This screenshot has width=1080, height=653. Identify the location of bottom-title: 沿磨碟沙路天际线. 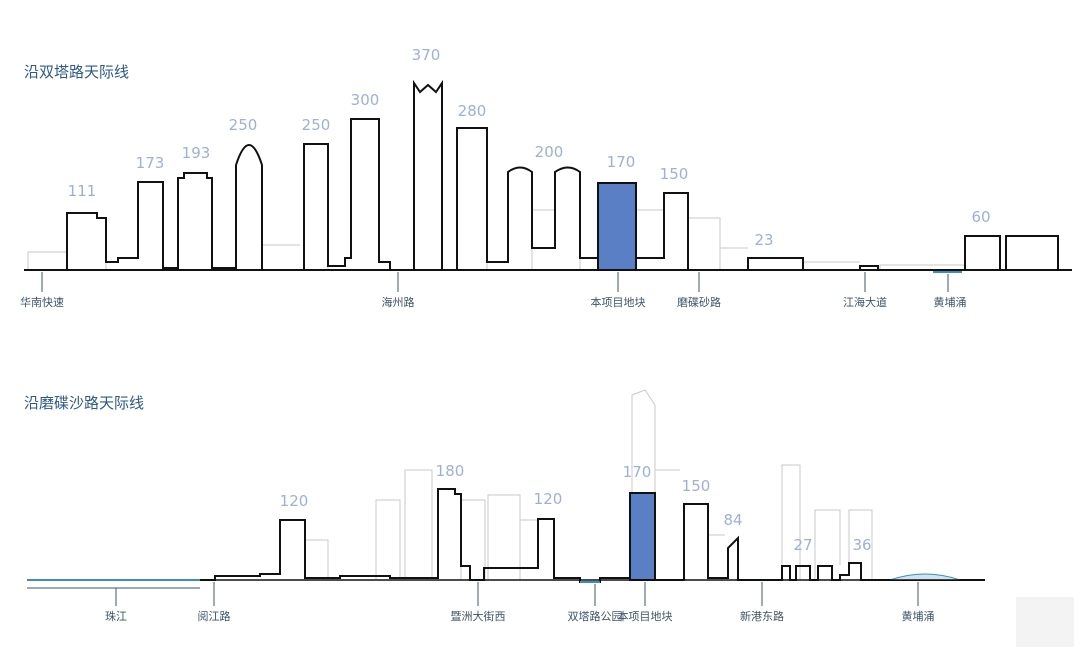
(84, 403).